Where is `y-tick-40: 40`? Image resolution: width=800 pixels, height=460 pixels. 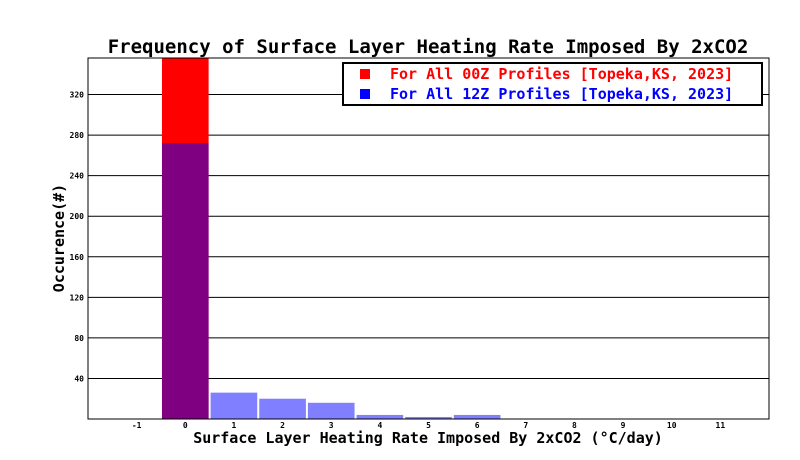 y-tick-40: 40 is located at coordinates (79, 378).